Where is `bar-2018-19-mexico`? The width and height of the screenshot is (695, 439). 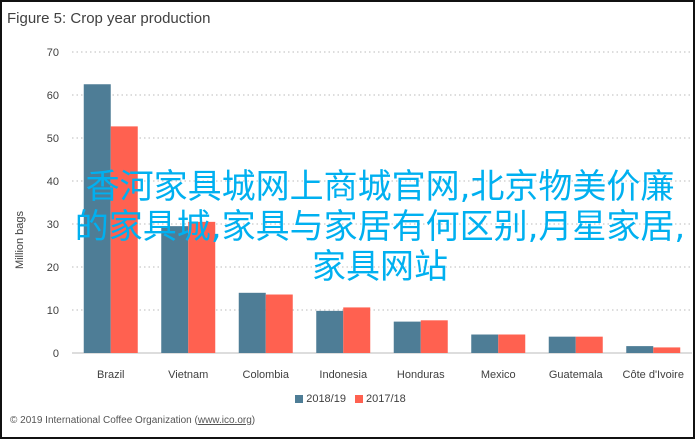
bar-2018-19-mexico is located at coordinates (485, 343).